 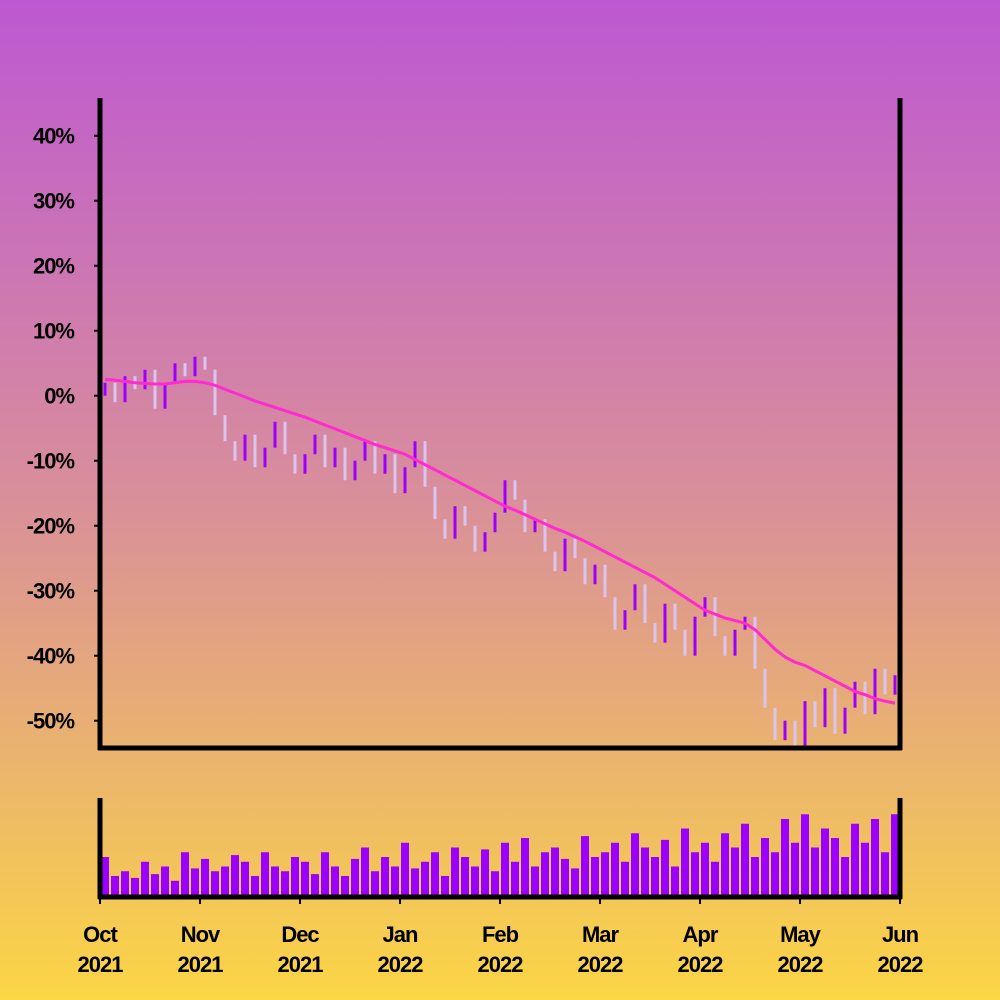 What do you see at coordinates (501, 949) in the screenshot?
I see `x-tick-label: Feb 2022` at bounding box center [501, 949].